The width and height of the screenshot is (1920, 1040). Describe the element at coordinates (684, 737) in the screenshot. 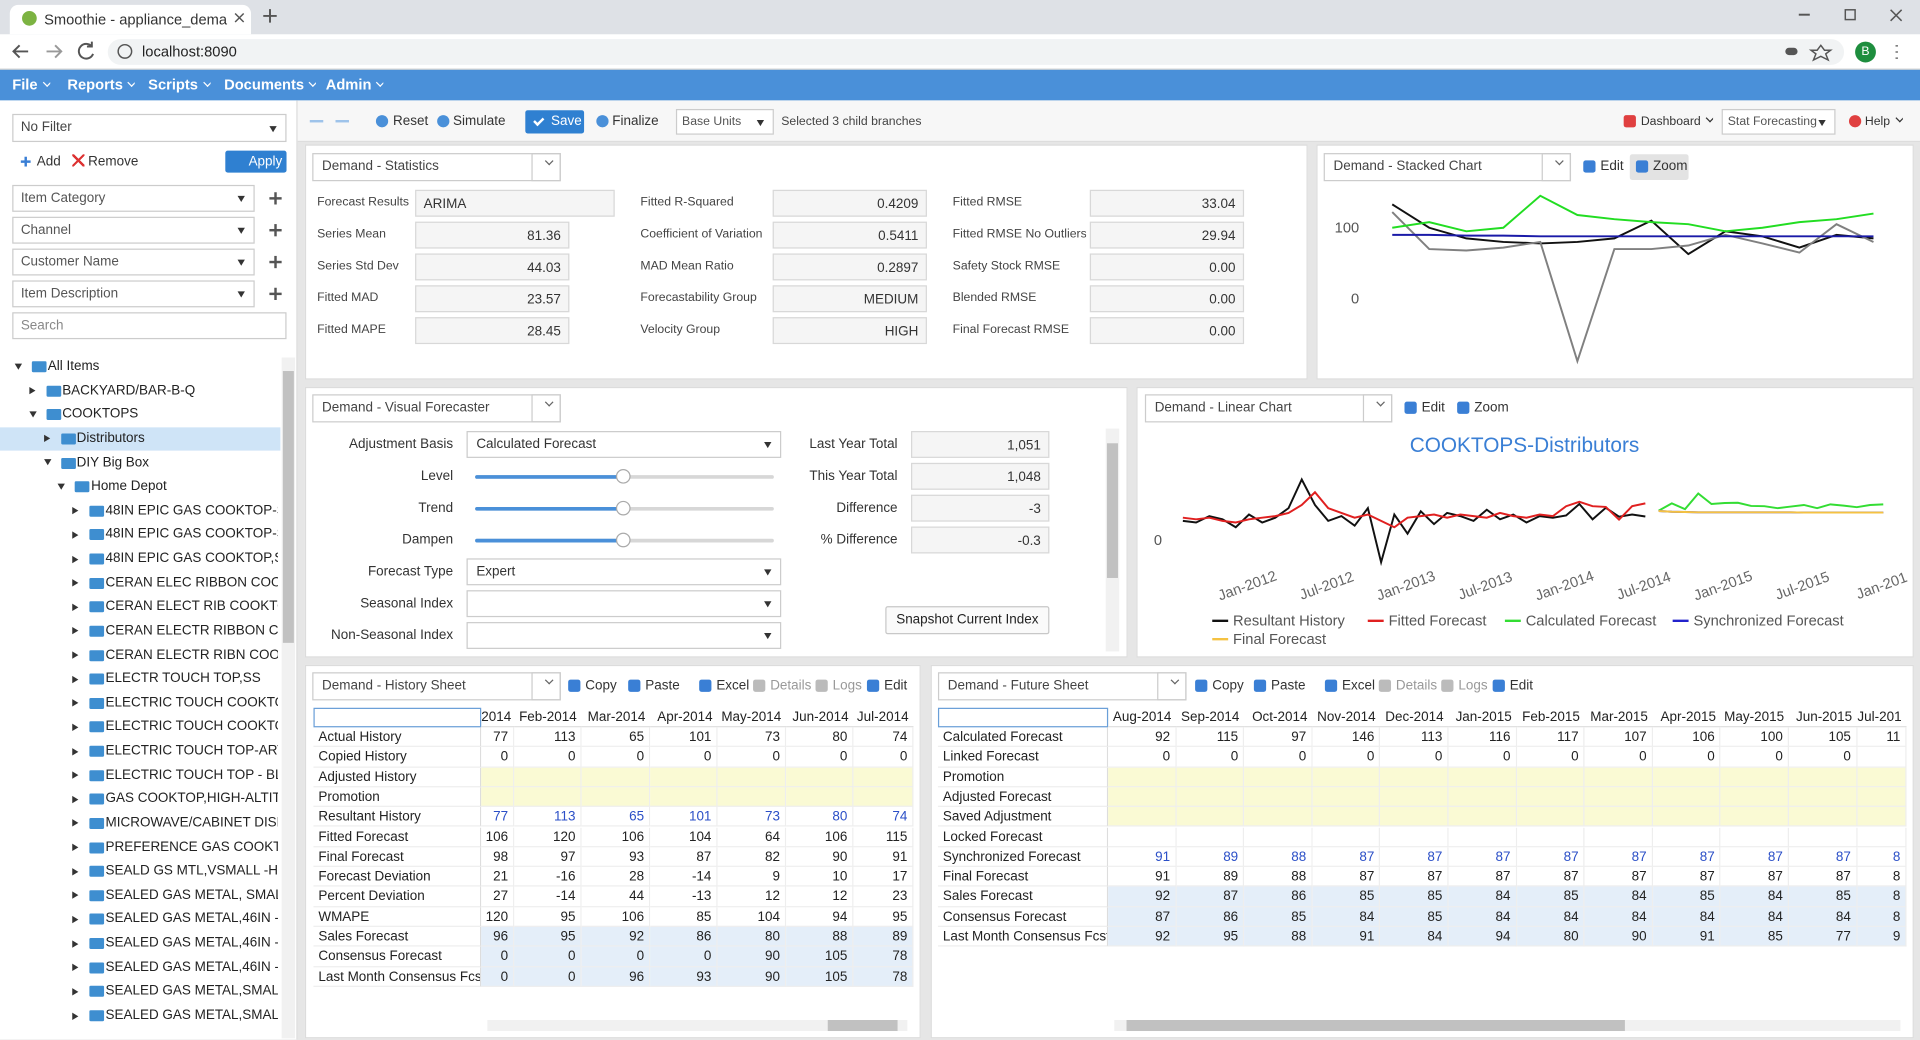

I see `cell: 101` at that location.